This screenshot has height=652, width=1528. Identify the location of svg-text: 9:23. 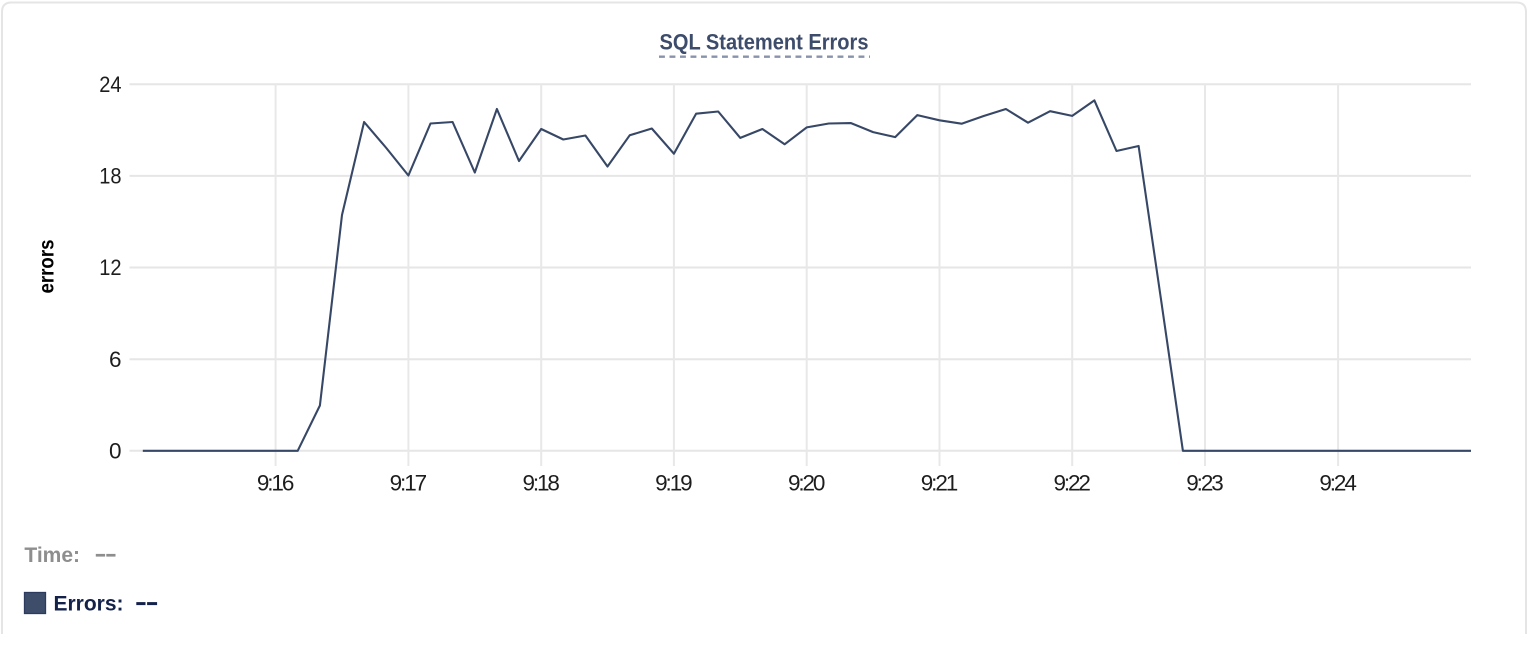
(1205, 483).